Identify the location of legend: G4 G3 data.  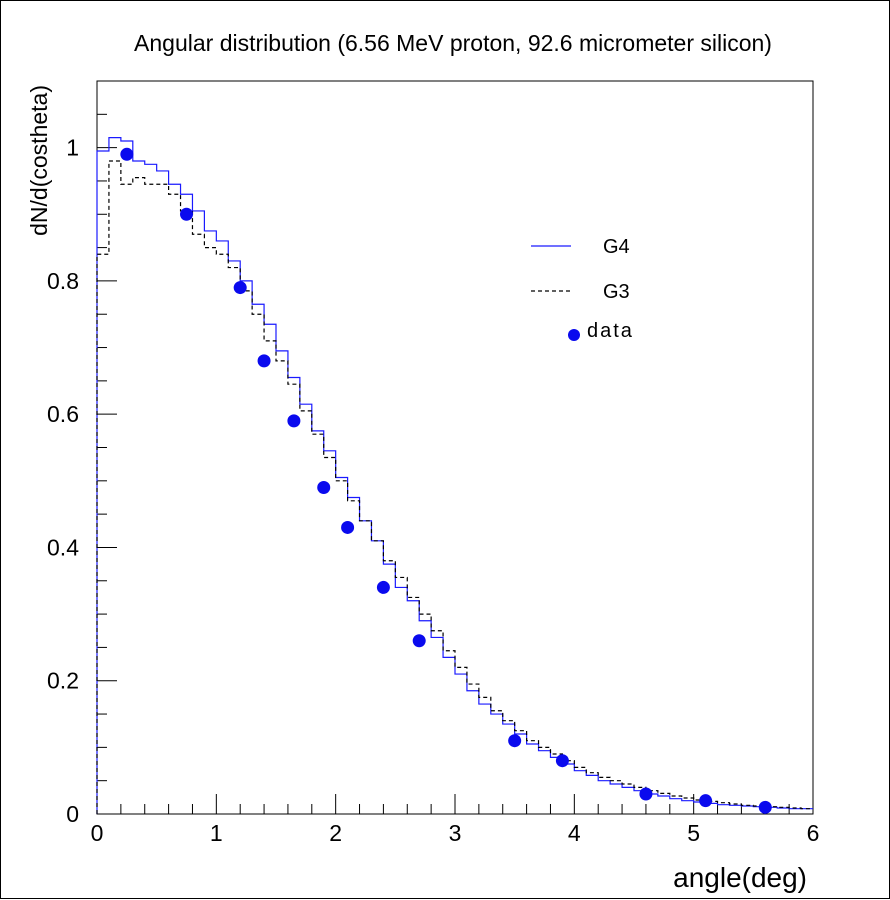
(582, 289).